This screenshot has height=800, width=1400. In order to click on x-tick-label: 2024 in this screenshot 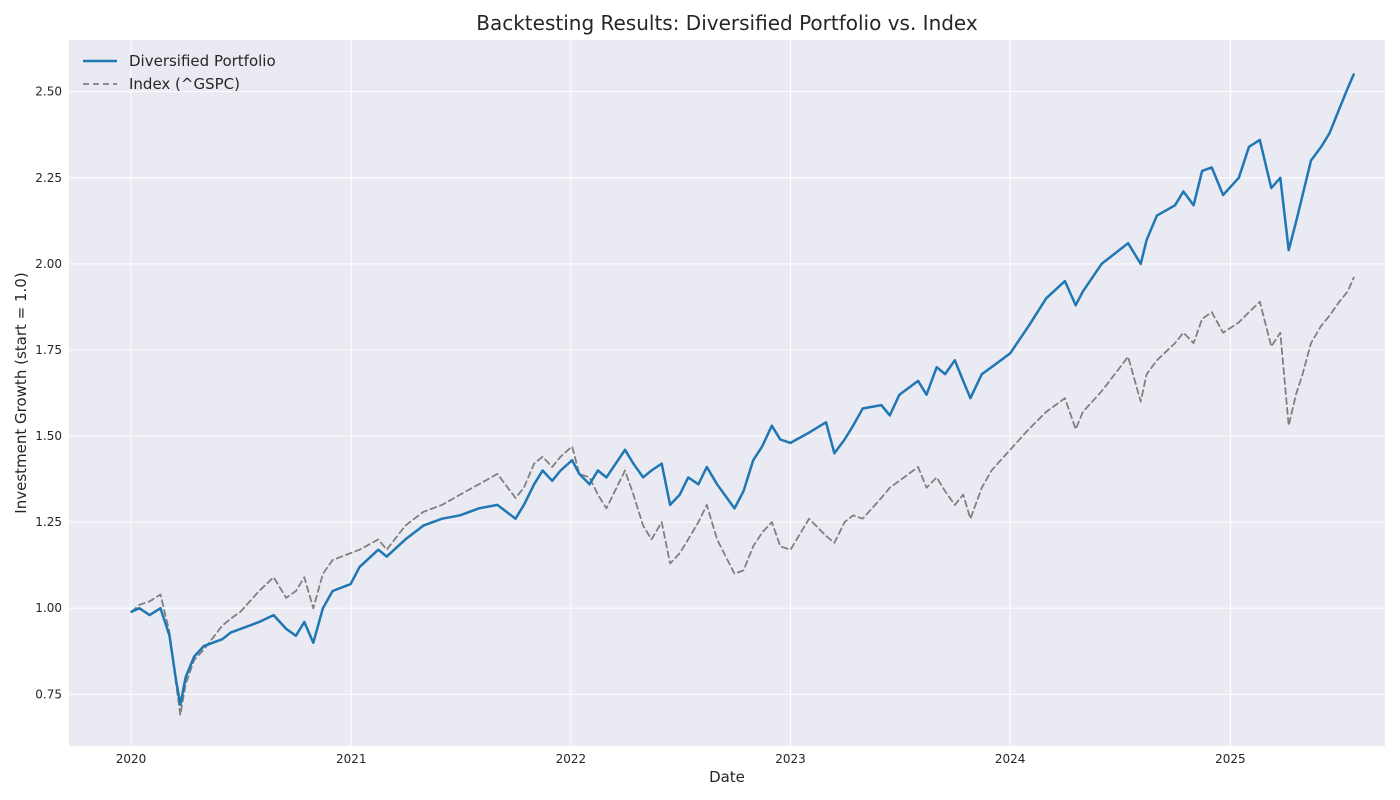, I will do `click(1010, 759)`.